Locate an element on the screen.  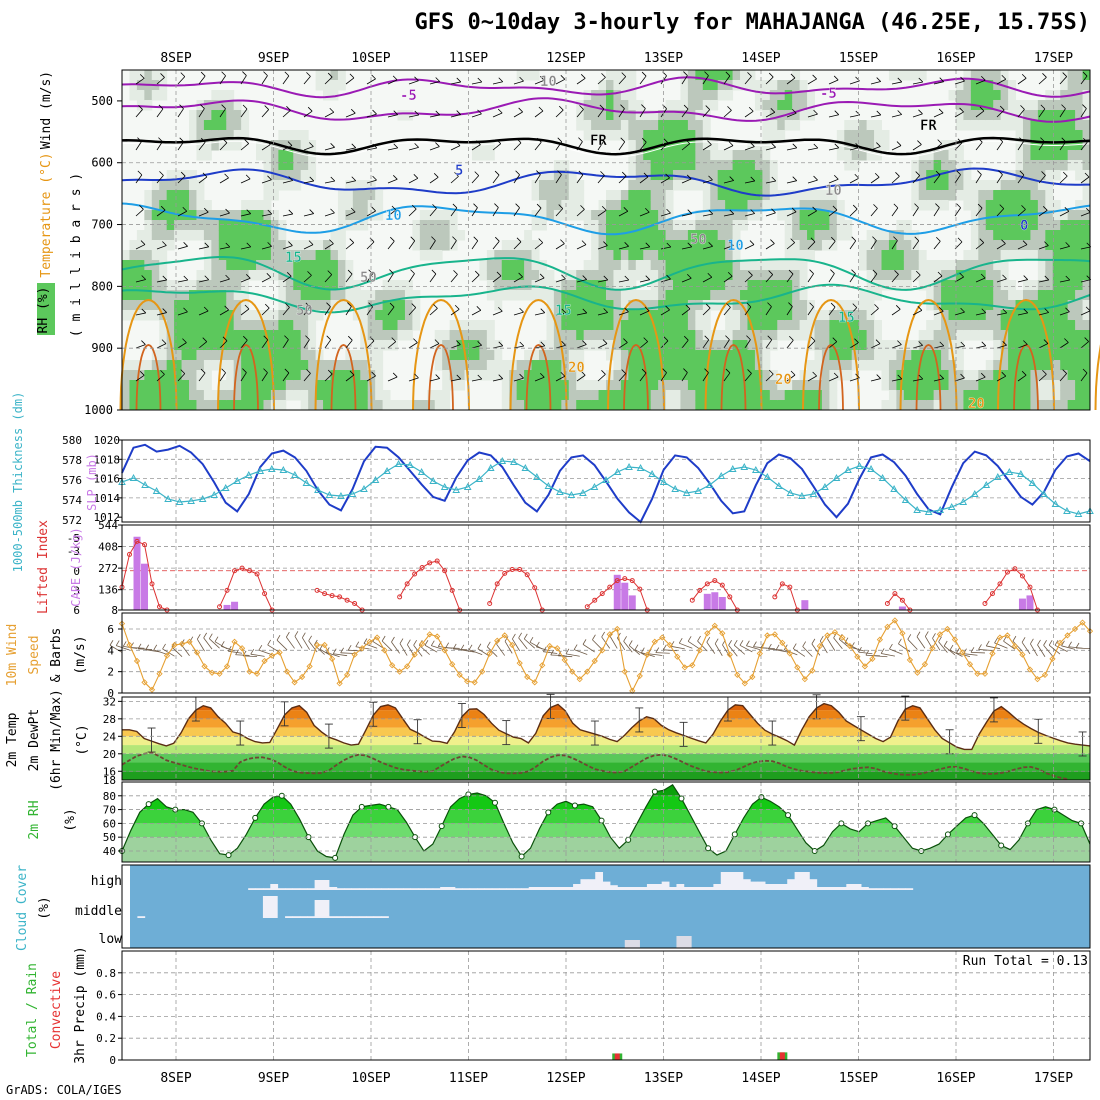
rh2m-panel is located at coordinates (605, 822).